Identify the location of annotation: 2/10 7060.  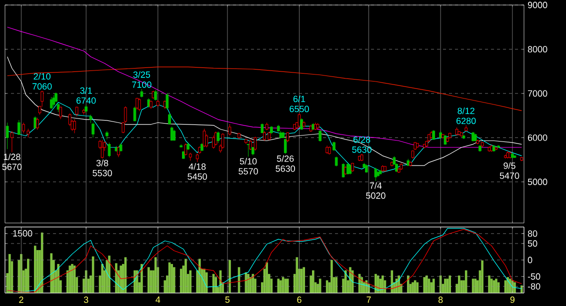
(42, 81).